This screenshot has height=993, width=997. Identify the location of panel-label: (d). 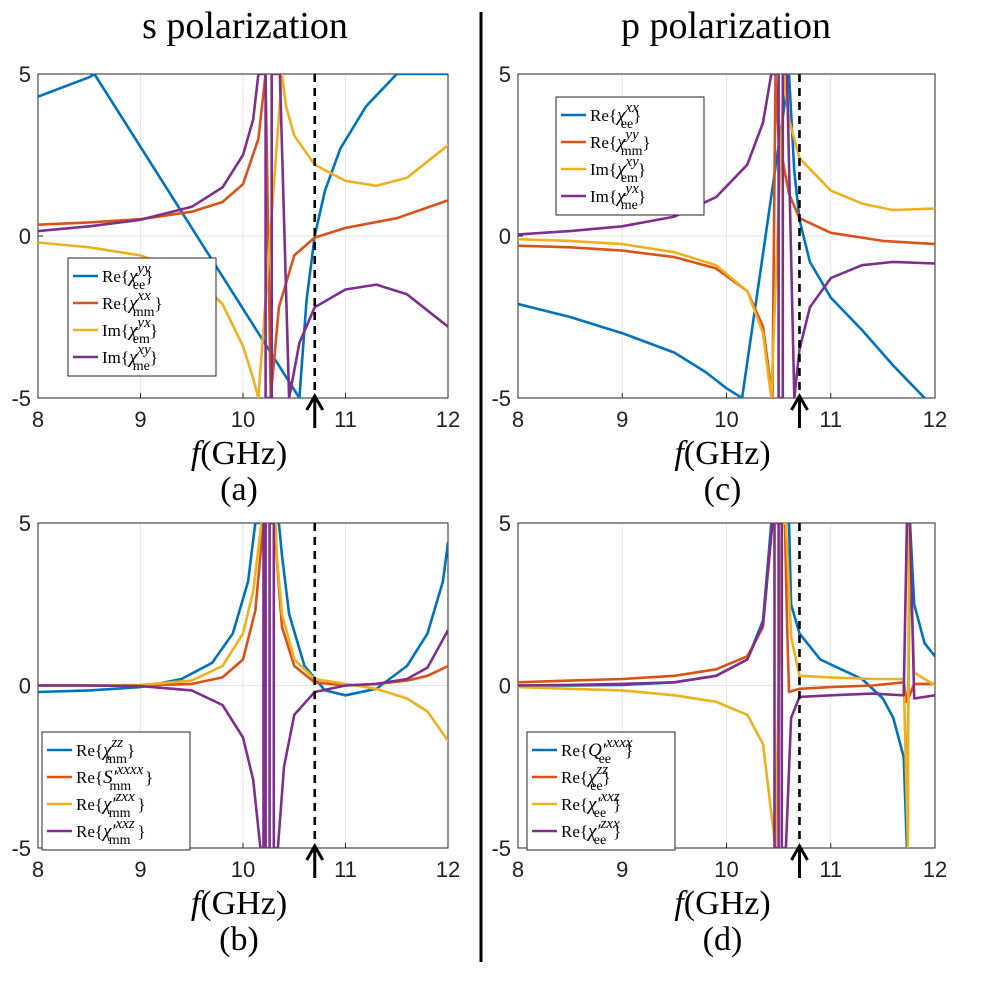
(723, 939).